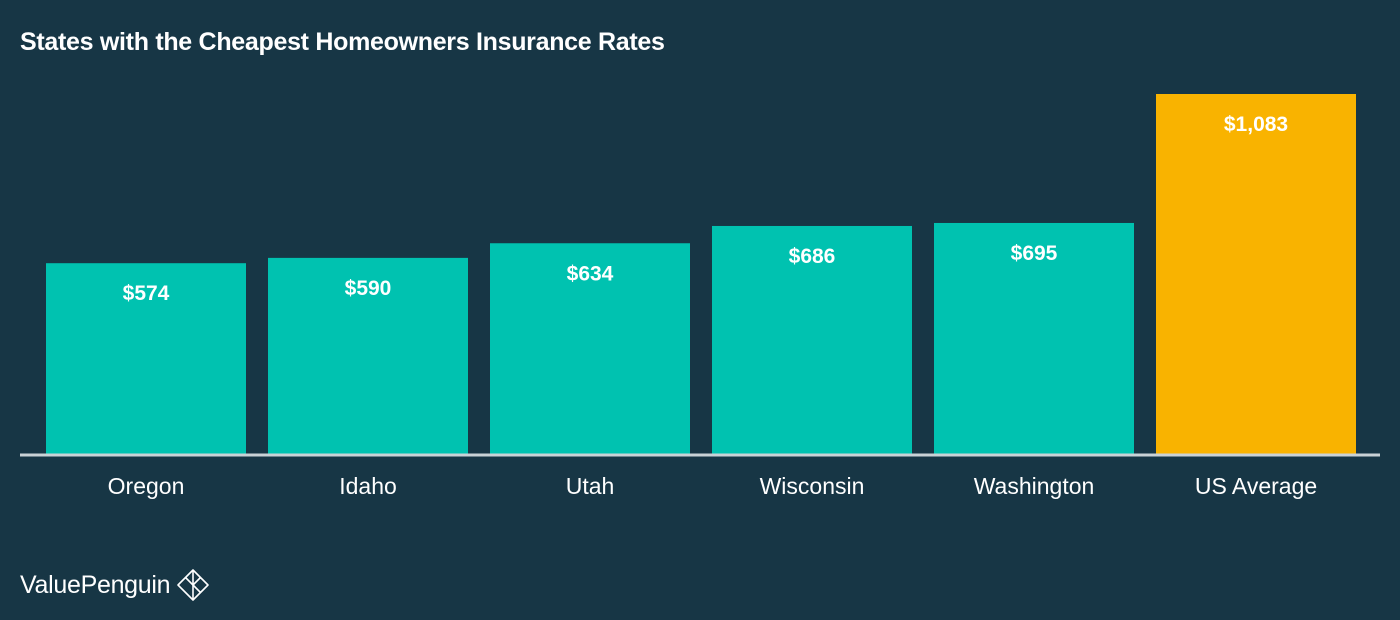 The image size is (1400, 620). I want to click on bar-oregon, so click(146, 358).